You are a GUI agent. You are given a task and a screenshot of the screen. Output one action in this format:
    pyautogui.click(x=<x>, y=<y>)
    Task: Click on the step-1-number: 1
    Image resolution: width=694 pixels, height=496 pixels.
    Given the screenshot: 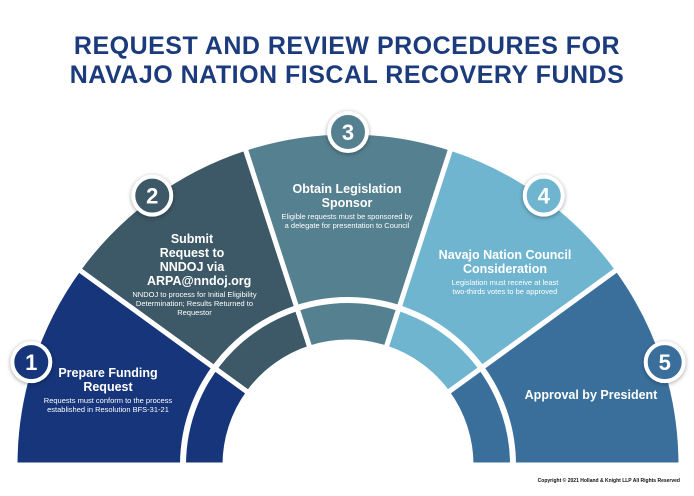 What is the action you would take?
    pyautogui.click(x=31, y=362)
    